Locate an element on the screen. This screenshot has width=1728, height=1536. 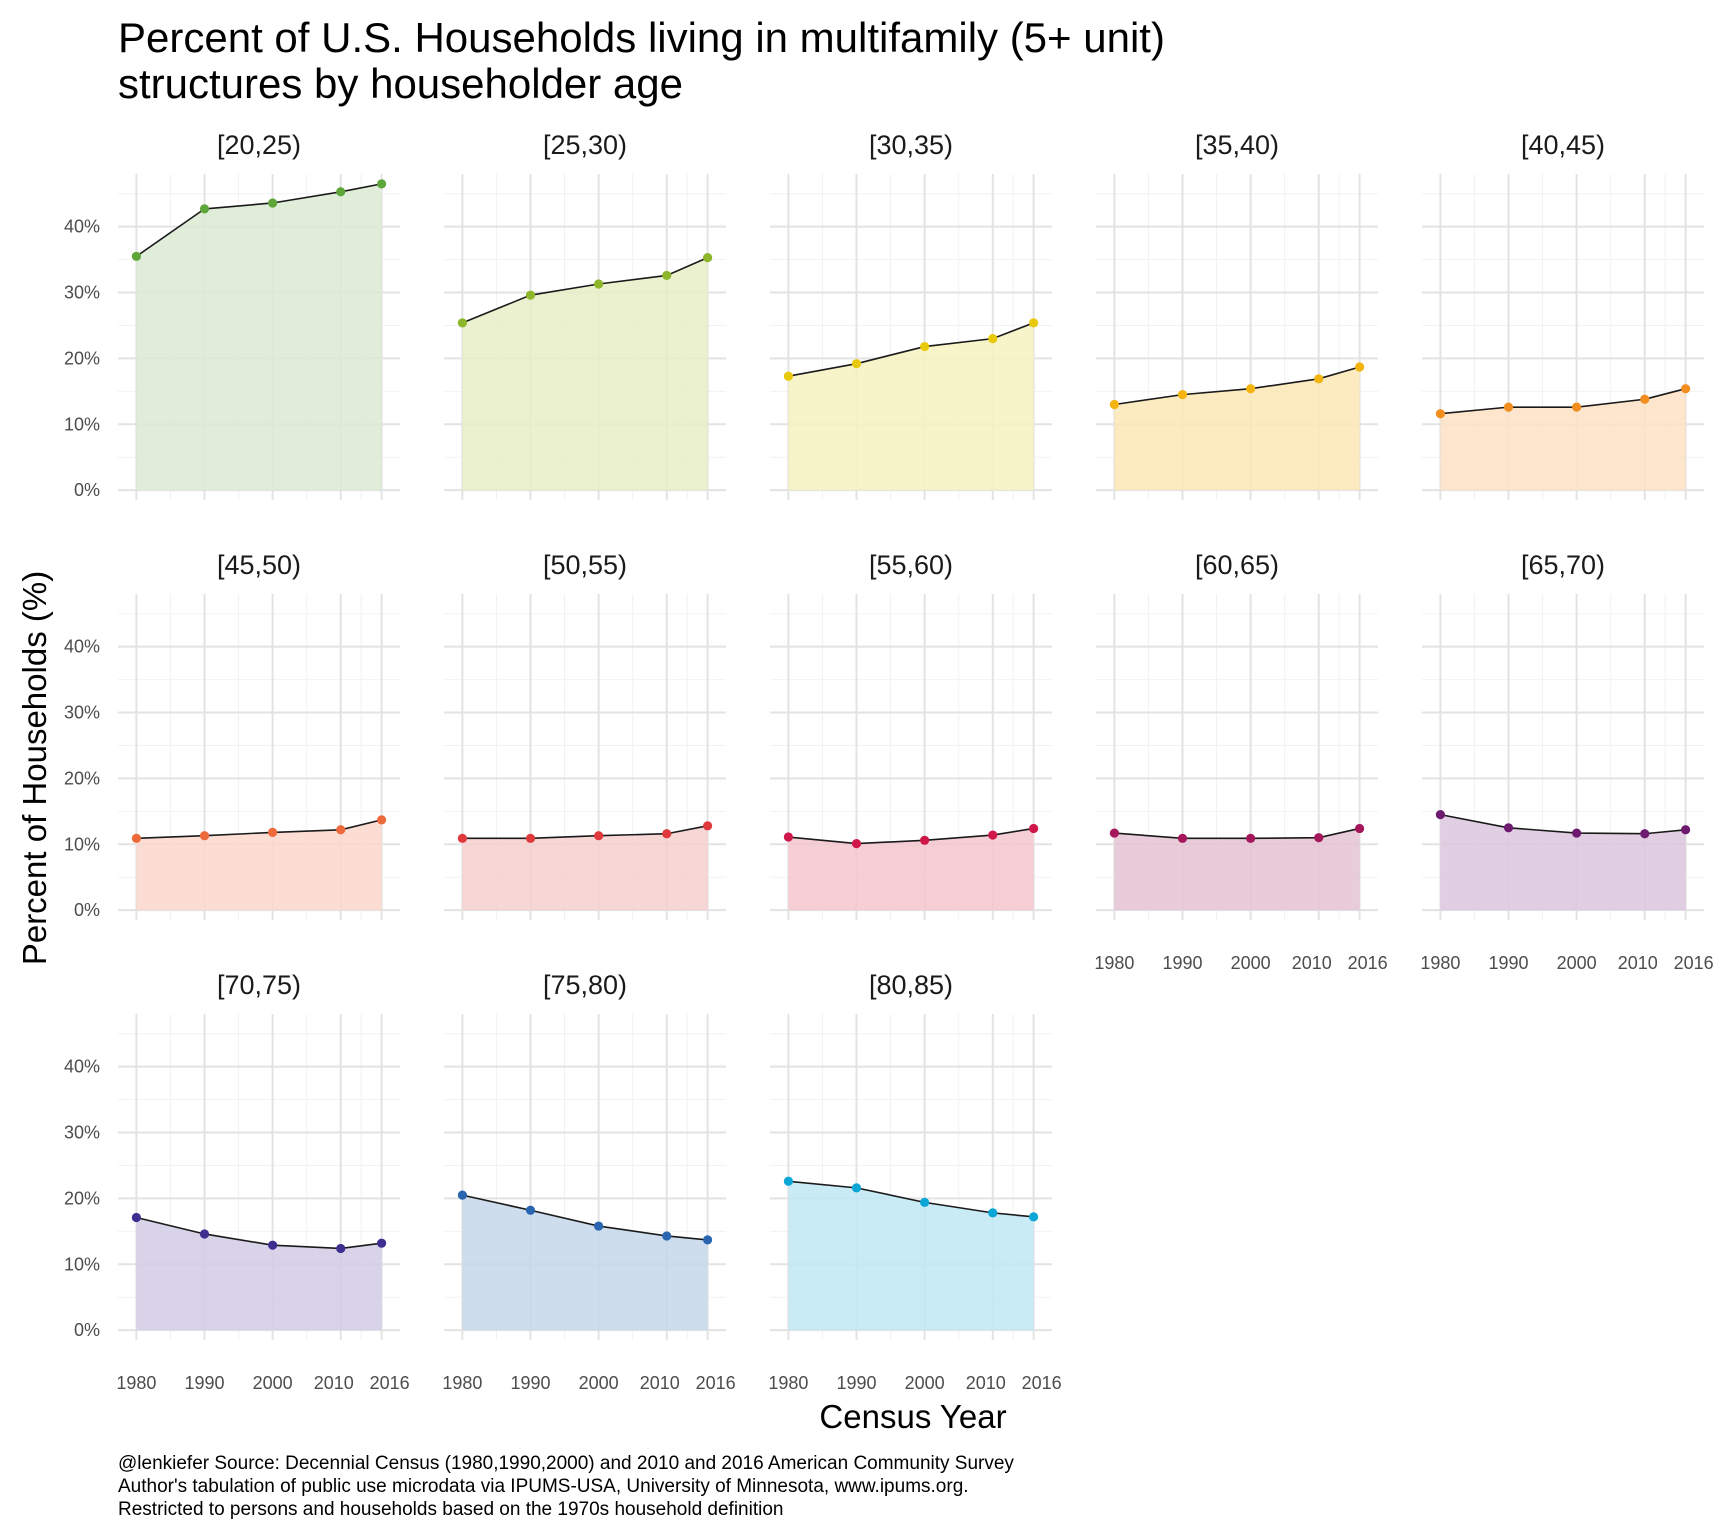
facet-label: [35,40) is located at coordinates (1237, 145).